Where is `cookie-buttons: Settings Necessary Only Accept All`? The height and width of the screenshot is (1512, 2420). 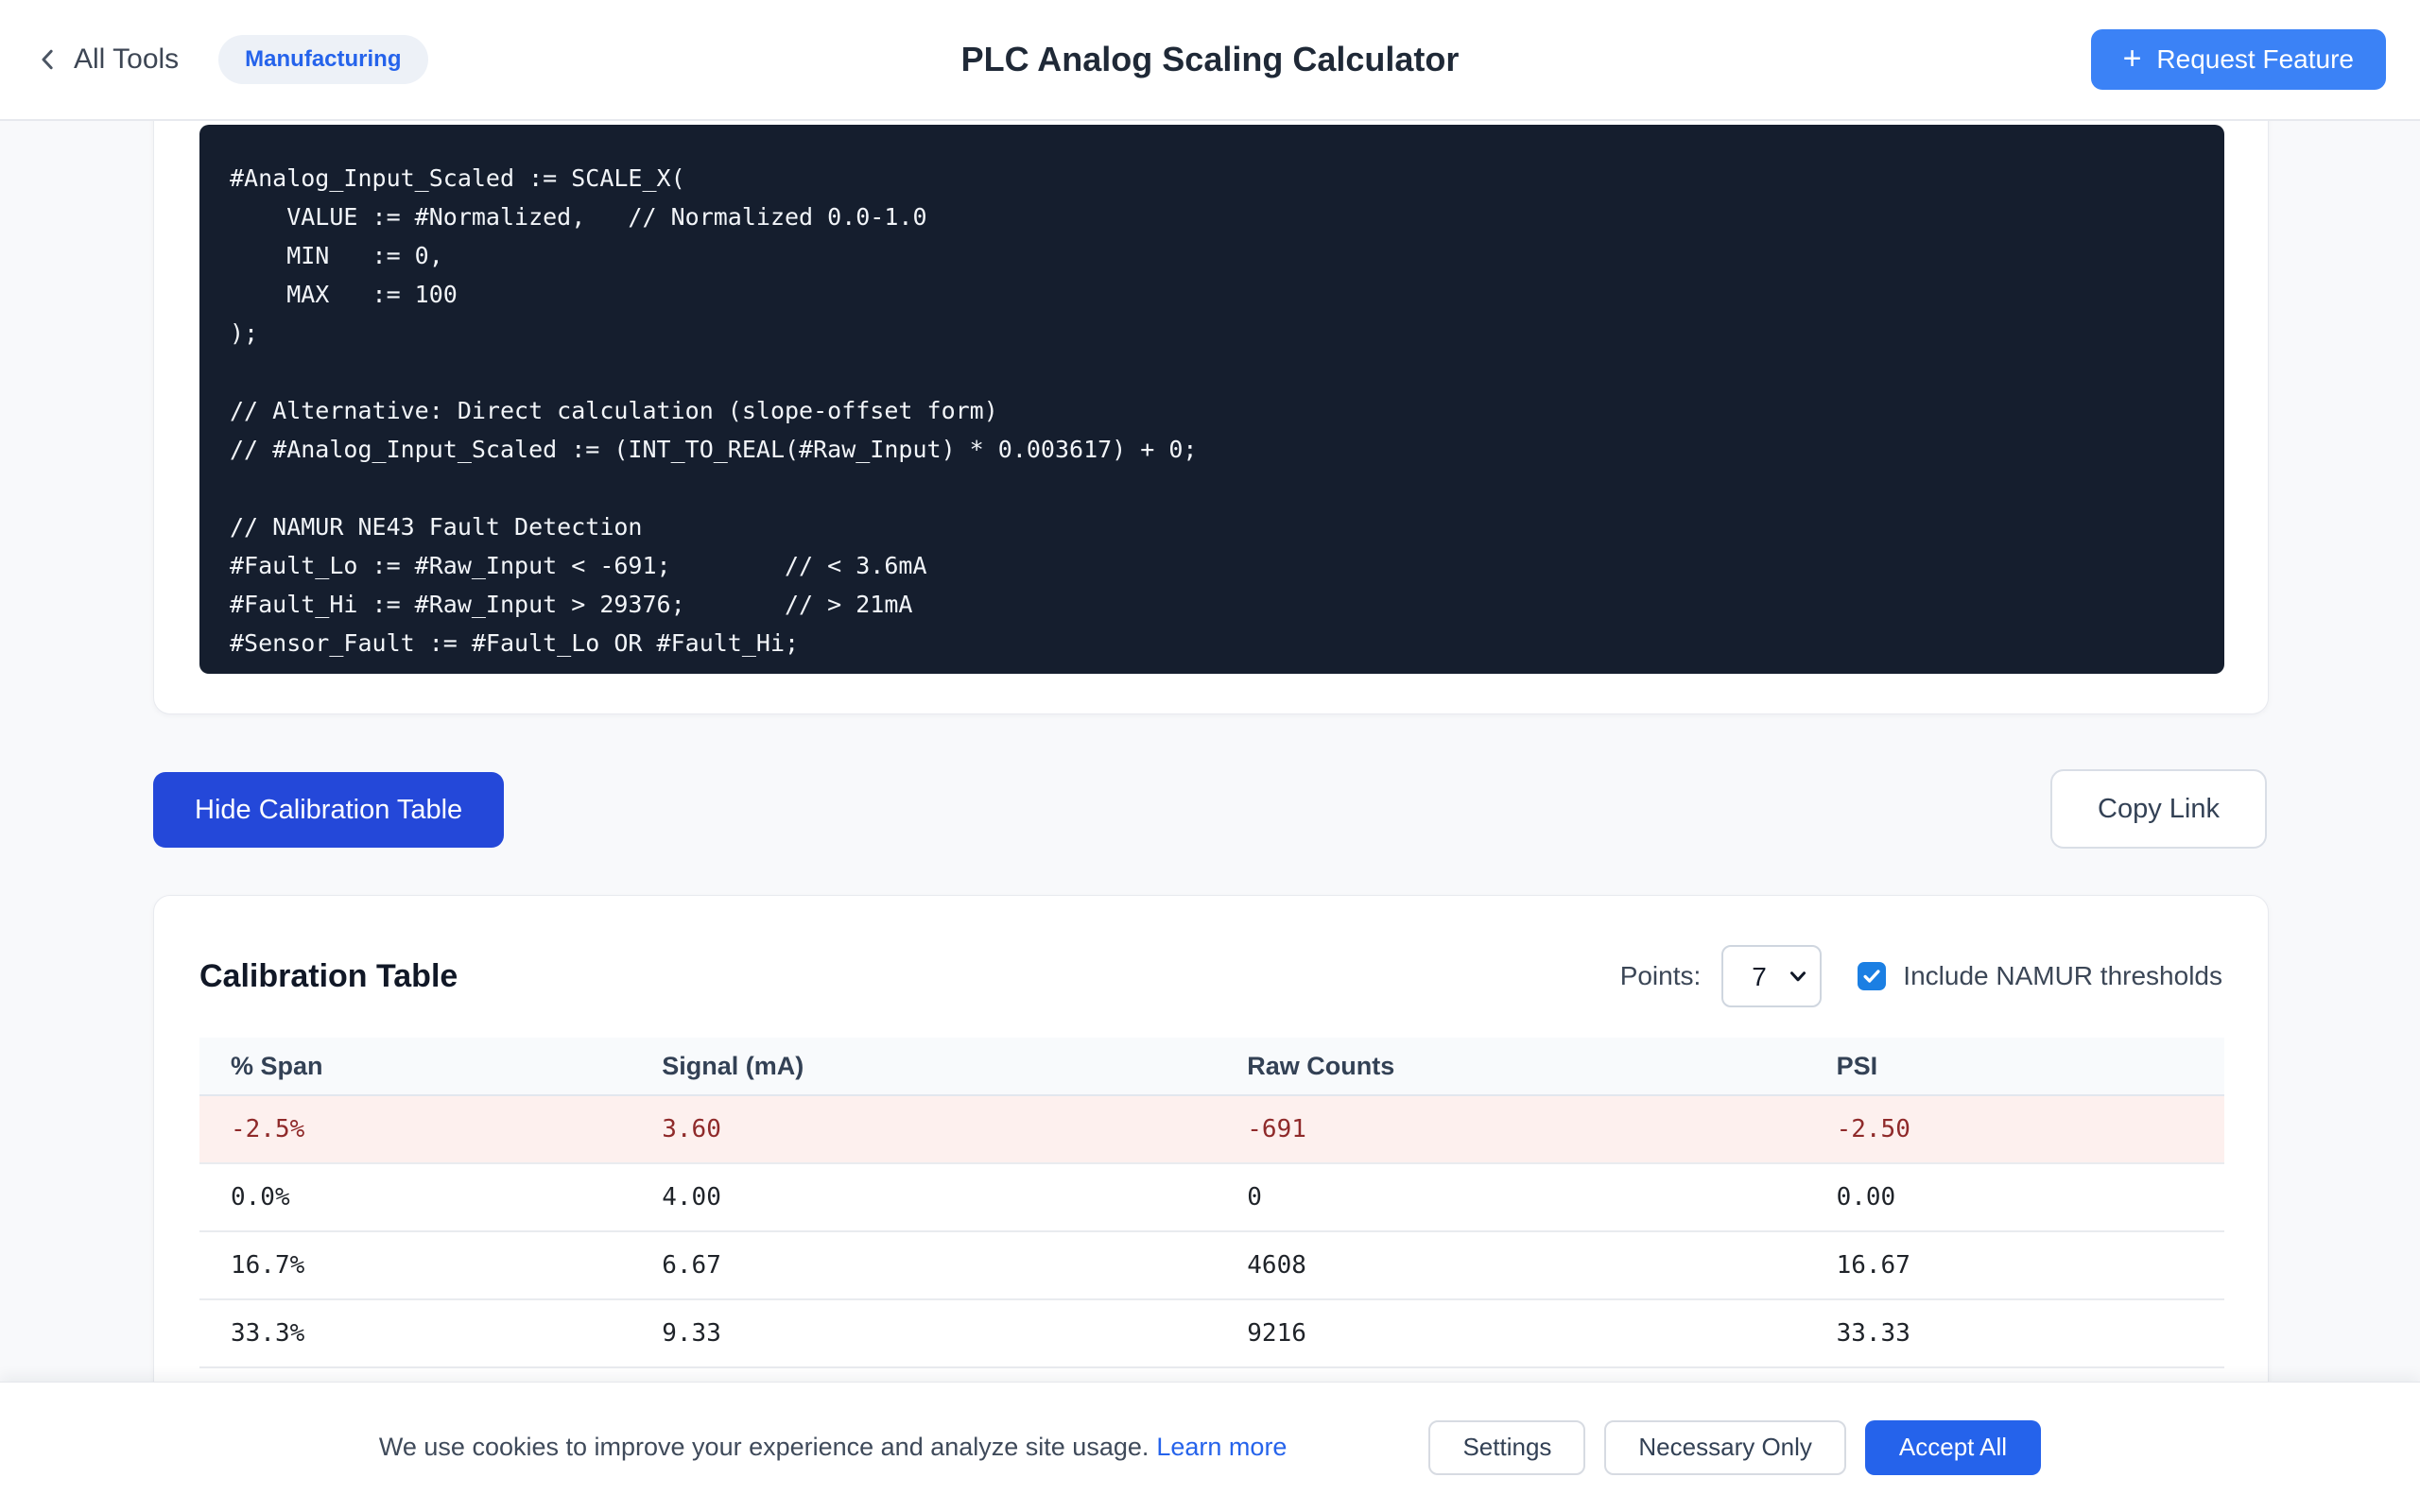 cookie-buttons: Settings Necessary Only Accept All is located at coordinates (1735, 1447).